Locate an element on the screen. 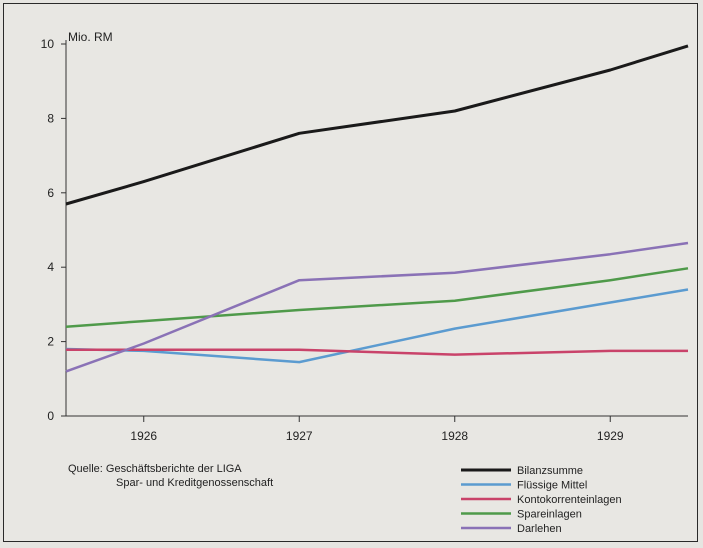  y-tick-label: 6 is located at coordinates (50, 193).